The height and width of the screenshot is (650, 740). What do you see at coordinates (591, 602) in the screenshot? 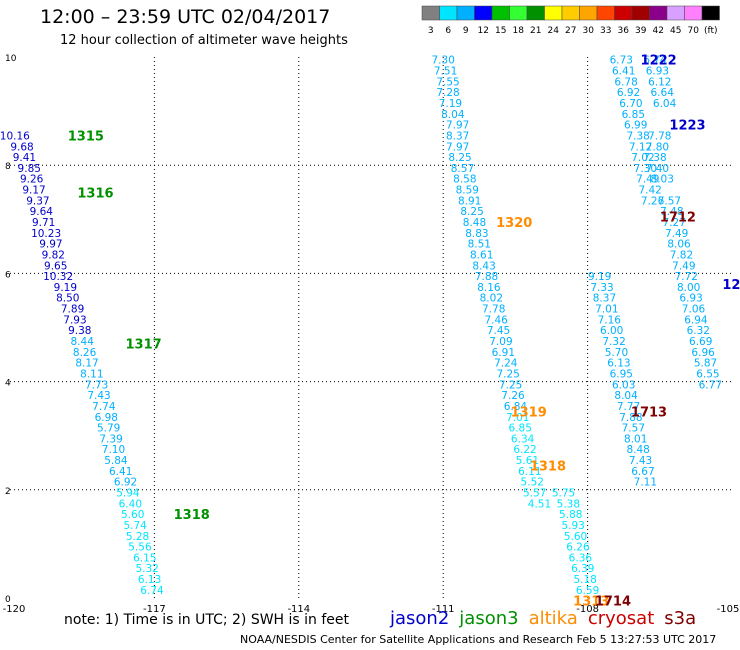
I see `pass-time-label: 1313` at bounding box center [591, 602].